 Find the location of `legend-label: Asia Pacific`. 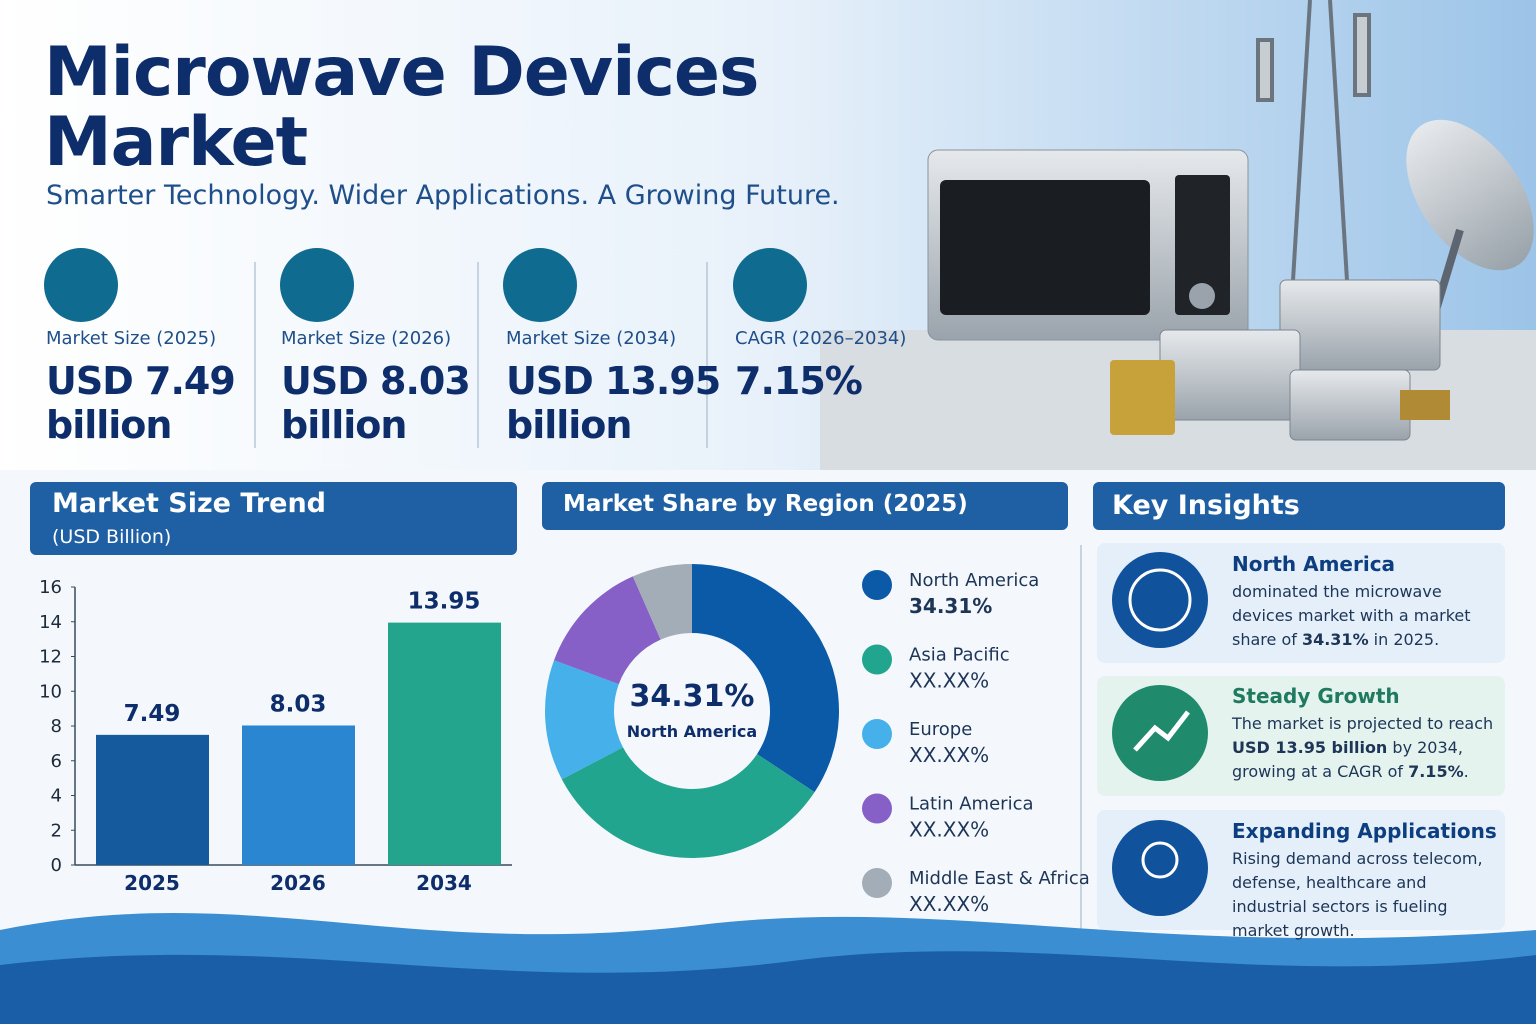

legend-label: Asia Pacific is located at coordinates (959, 655).